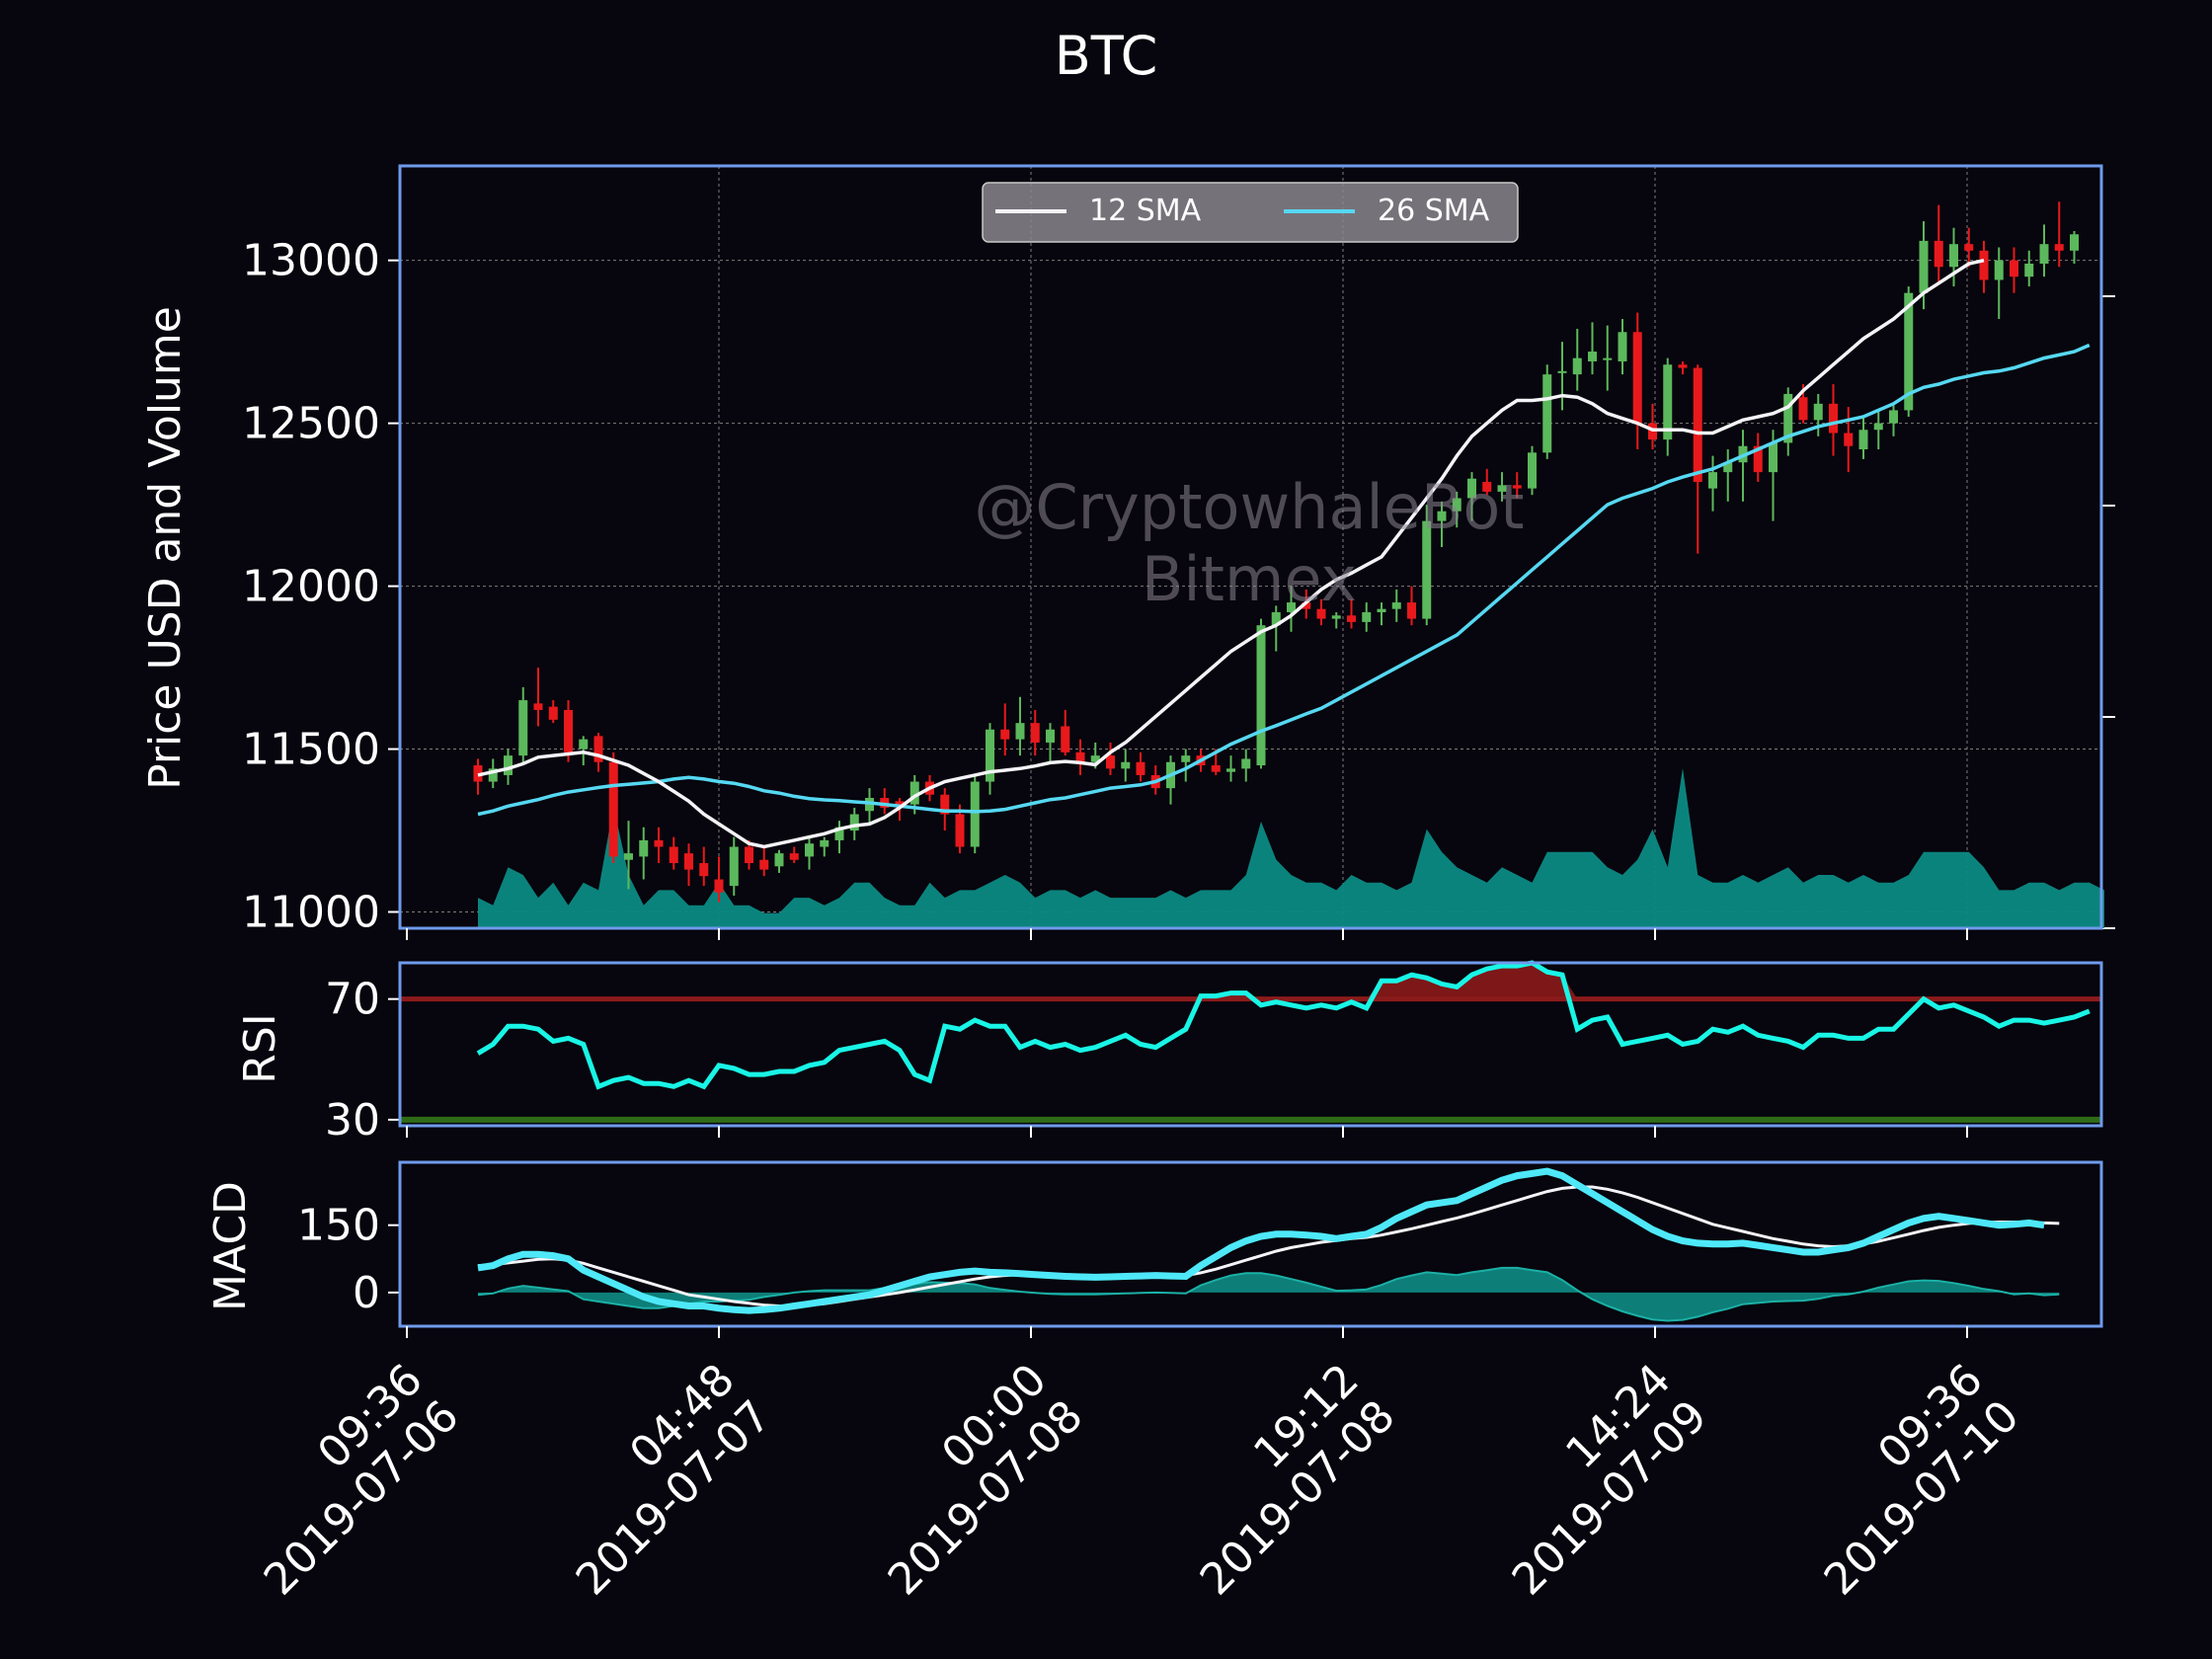  Describe the element at coordinates (1250, 579) in the screenshot. I see `watermark-exchange: Bitmex` at that location.